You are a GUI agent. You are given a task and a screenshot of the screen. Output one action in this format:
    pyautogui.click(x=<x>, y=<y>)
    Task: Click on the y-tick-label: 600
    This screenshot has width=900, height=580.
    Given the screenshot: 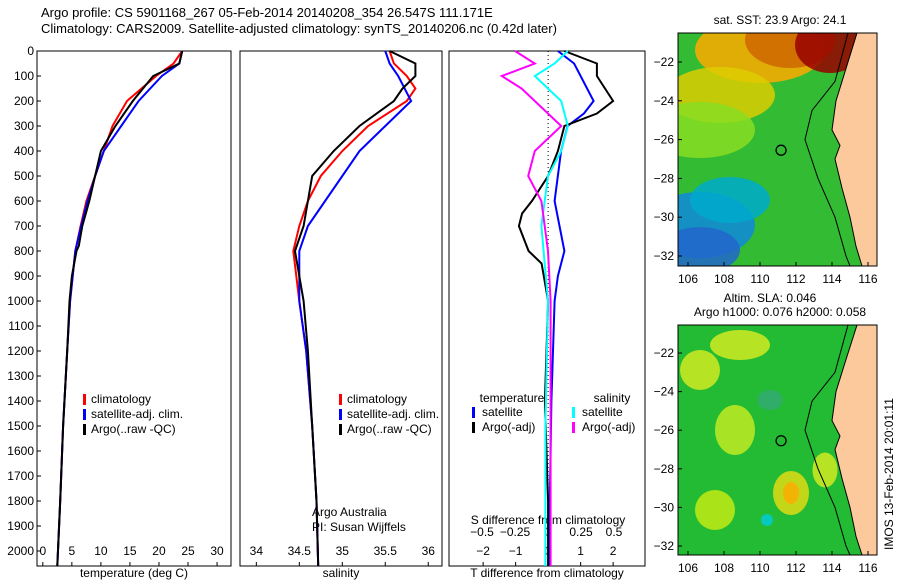 What is the action you would take?
    pyautogui.click(x=24, y=201)
    